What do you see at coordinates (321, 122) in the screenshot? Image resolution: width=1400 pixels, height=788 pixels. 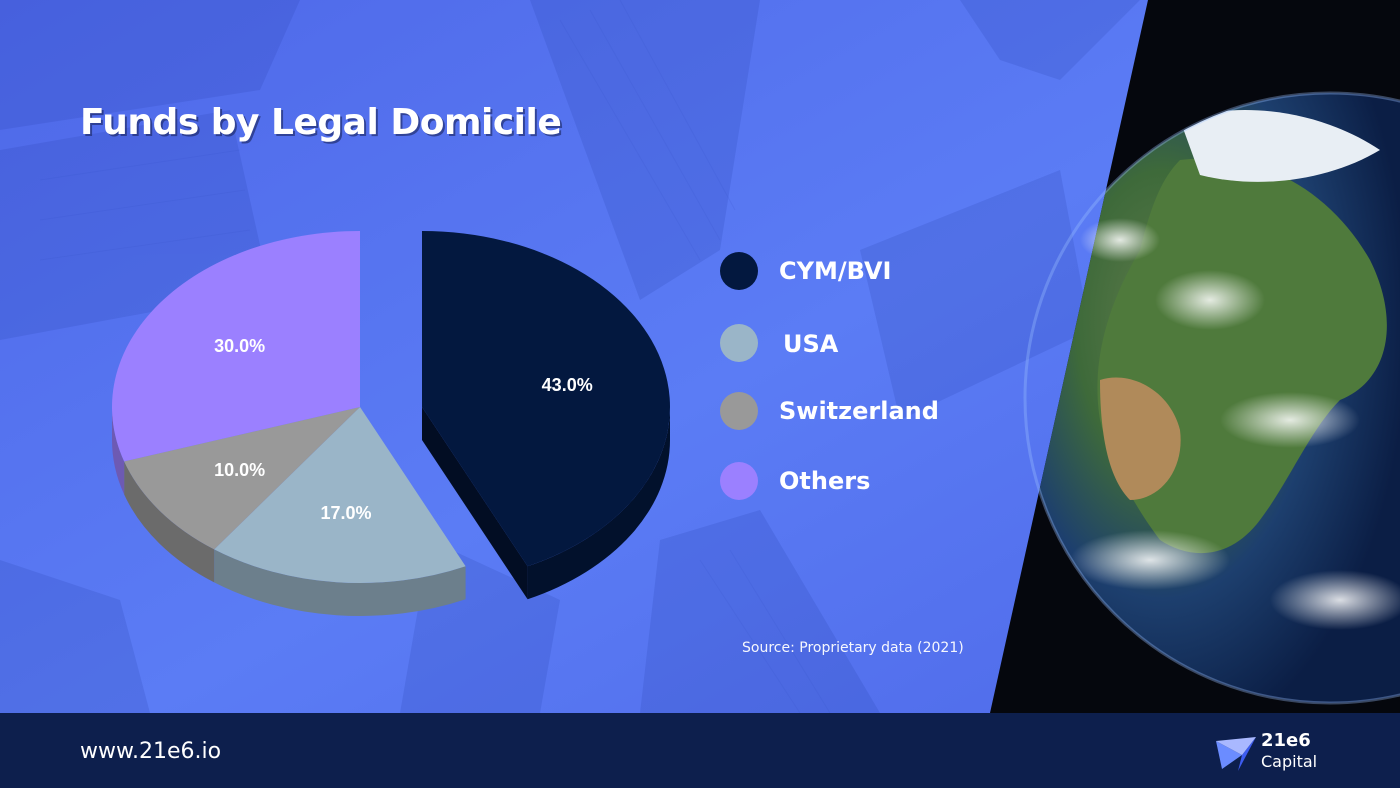 I see `chart-title: Funds by Legal Domicile` at bounding box center [321, 122].